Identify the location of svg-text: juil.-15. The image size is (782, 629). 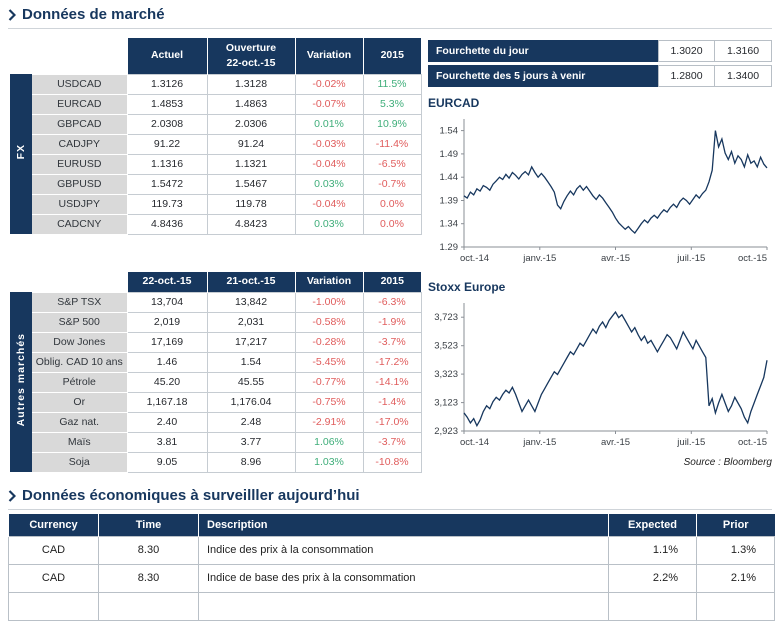
(690, 442).